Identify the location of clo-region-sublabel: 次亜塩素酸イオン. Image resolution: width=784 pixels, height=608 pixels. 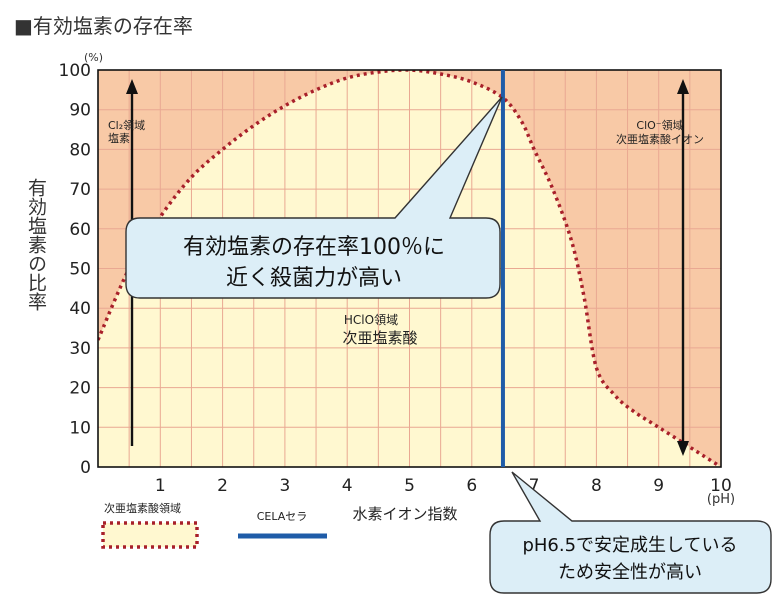
(660, 139).